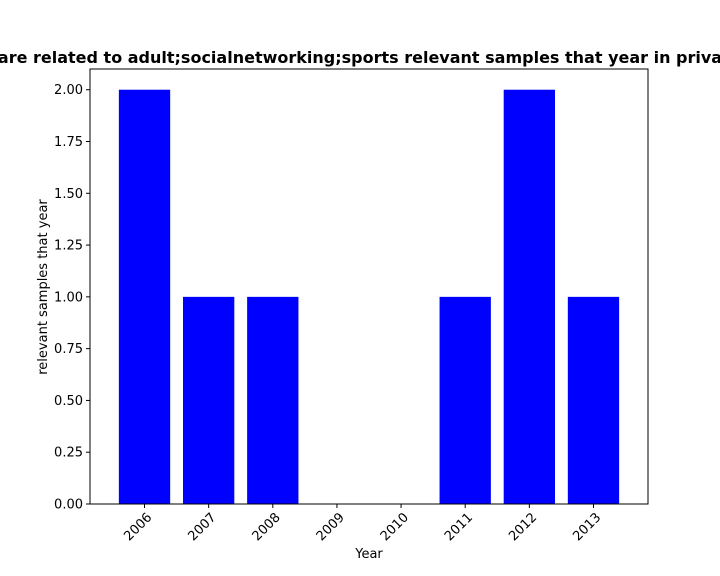 This screenshot has width=720, height=576. I want to click on y-tick-label: 1.75, so click(68, 142).